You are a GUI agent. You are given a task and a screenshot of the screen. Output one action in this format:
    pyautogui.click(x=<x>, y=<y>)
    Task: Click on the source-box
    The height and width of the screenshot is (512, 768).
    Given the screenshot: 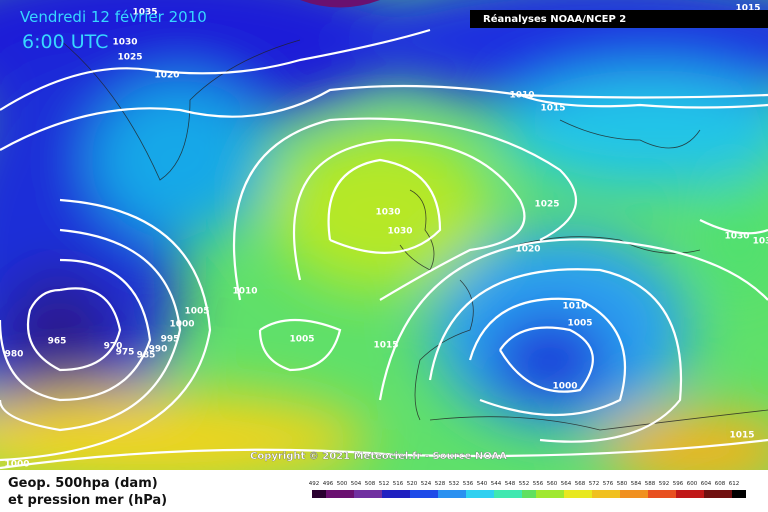 What is the action you would take?
    pyautogui.click(x=619, y=19)
    